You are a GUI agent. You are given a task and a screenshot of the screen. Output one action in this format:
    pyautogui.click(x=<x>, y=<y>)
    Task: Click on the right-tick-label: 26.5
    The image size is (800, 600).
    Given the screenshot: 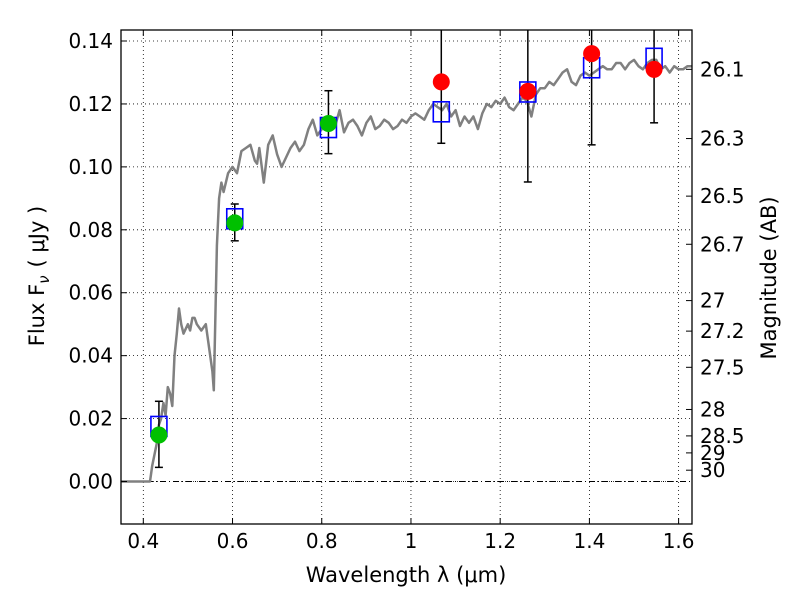 What is the action you would take?
    pyautogui.click(x=722, y=196)
    